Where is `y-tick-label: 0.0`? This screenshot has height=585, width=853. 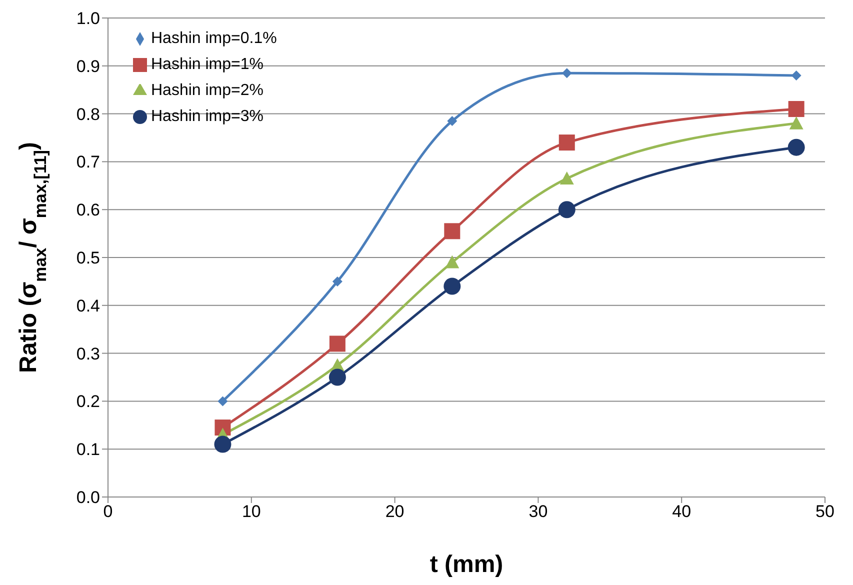
y-tick-label: 0.0 is located at coordinates (88, 498).